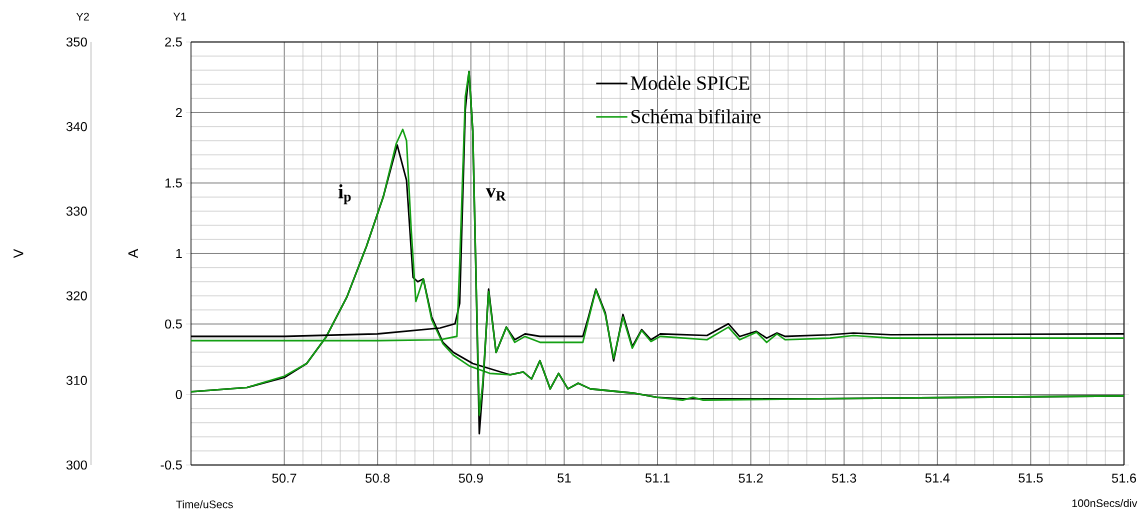 The height and width of the screenshot is (511, 1144). I want to click on y2-tick-label: 330, so click(76, 211).